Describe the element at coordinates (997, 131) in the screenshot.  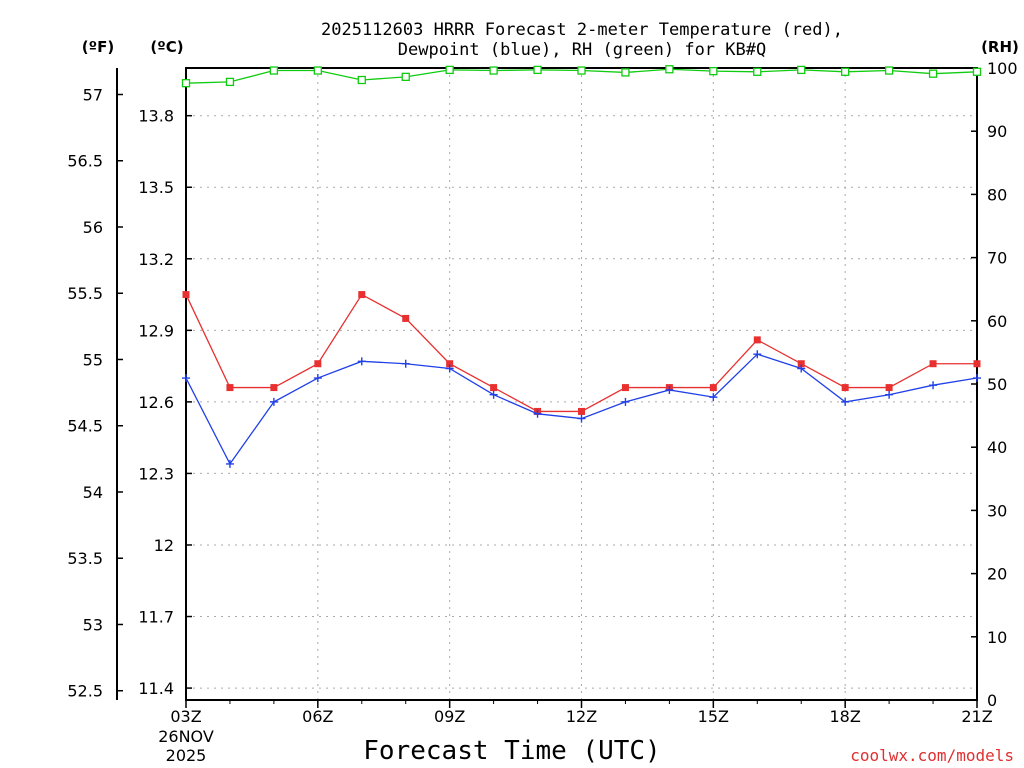
I see `rh-tick-label: 90` at that location.